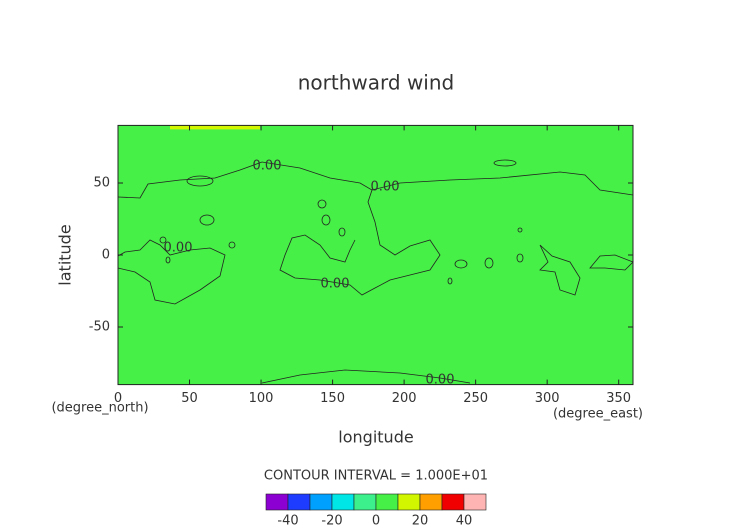  What do you see at coordinates (101, 183) in the screenshot?
I see `y-tick-label: 50` at bounding box center [101, 183].